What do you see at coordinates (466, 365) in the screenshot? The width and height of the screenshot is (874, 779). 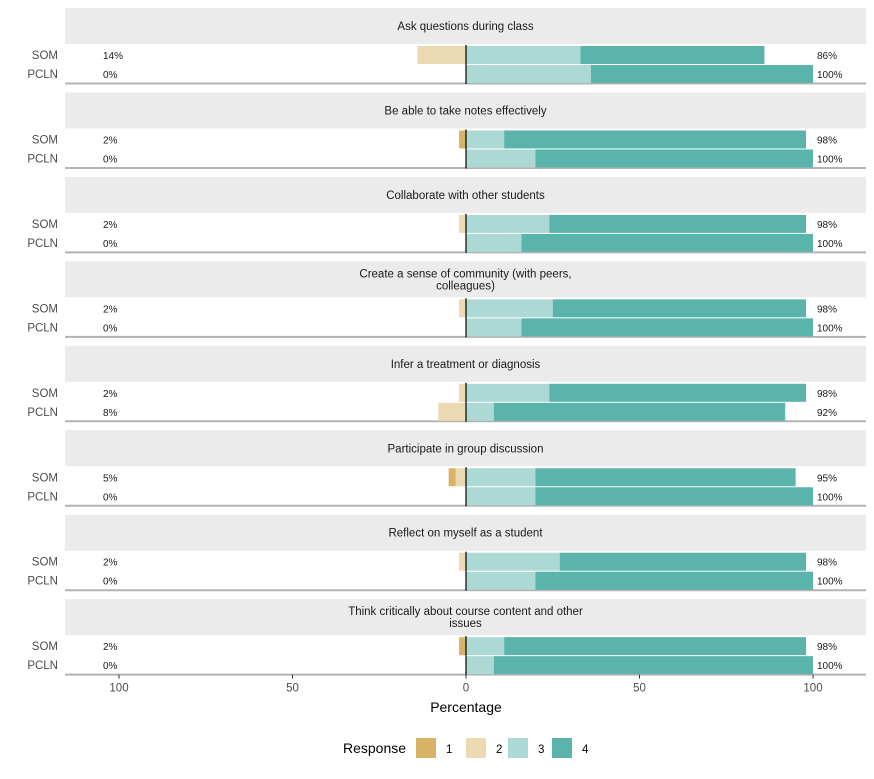 I see `panel-title: Infer a treatment or diagnosis` at bounding box center [466, 365].